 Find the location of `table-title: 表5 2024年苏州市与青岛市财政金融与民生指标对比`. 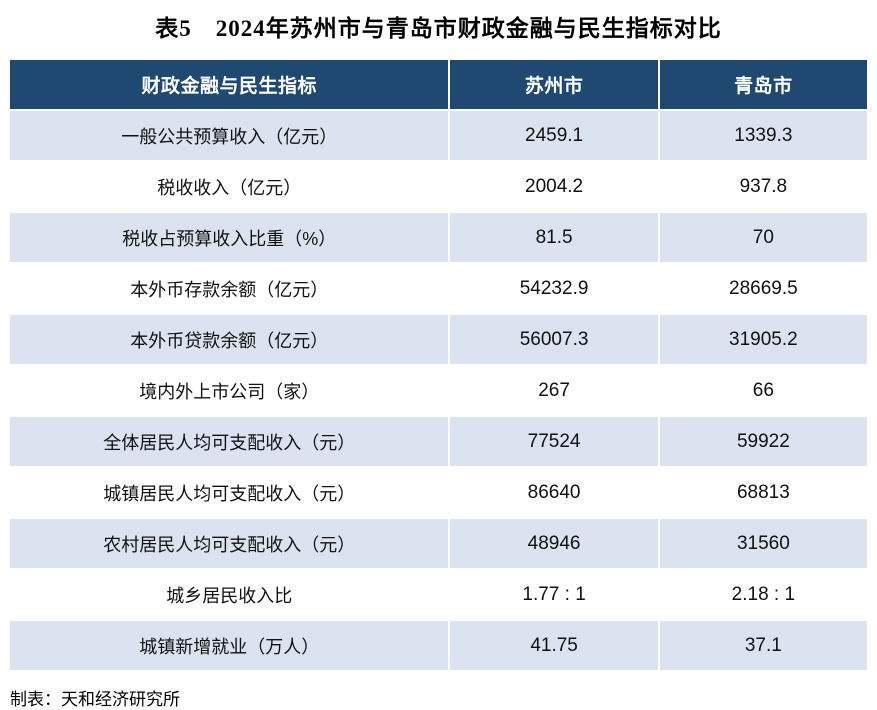

table-title: 表5 2024年苏州市与青岛市财政金融与民生指标对比 is located at coordinates (438, 28).